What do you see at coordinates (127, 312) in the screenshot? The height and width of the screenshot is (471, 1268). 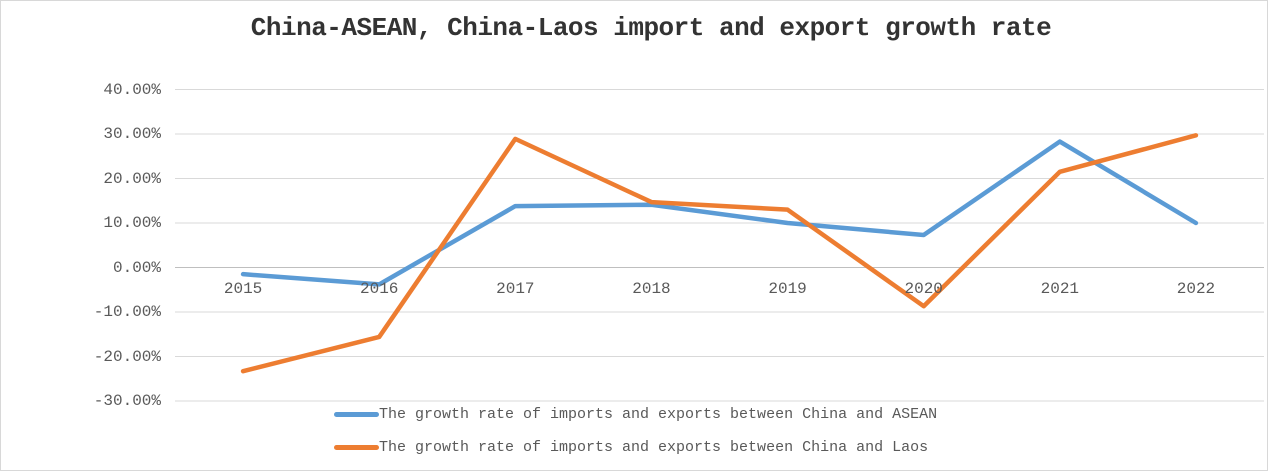 I see `y-axis-tick-label: -10.00%` at bounding box center [127, 312].